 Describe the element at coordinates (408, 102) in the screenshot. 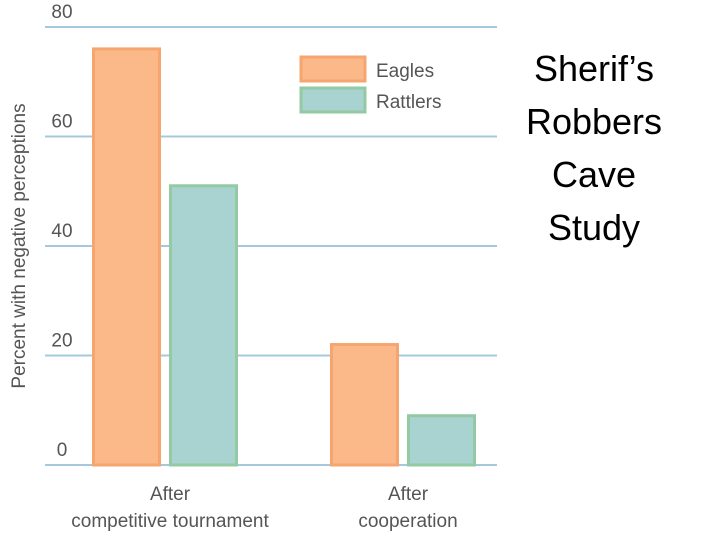

I see `legend-label: Rattlers` at that location.